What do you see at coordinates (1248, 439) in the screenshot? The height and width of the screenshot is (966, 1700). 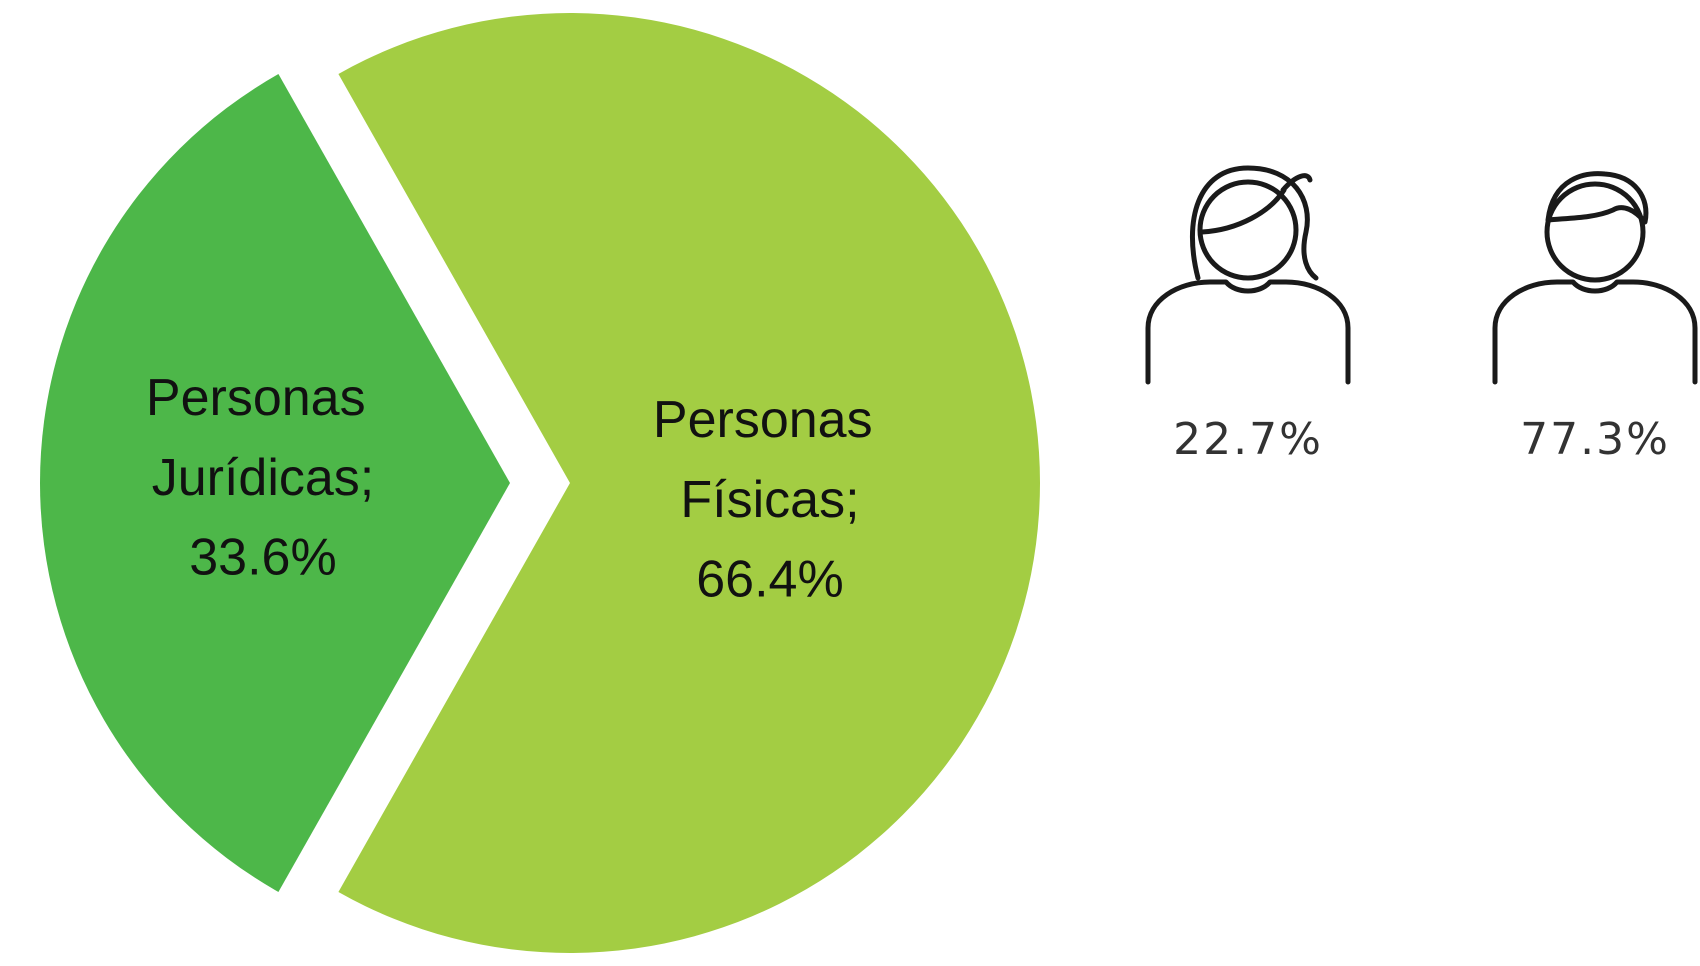 I see `icon-value-label: 22.7%` at bounding box center [1248, 439].